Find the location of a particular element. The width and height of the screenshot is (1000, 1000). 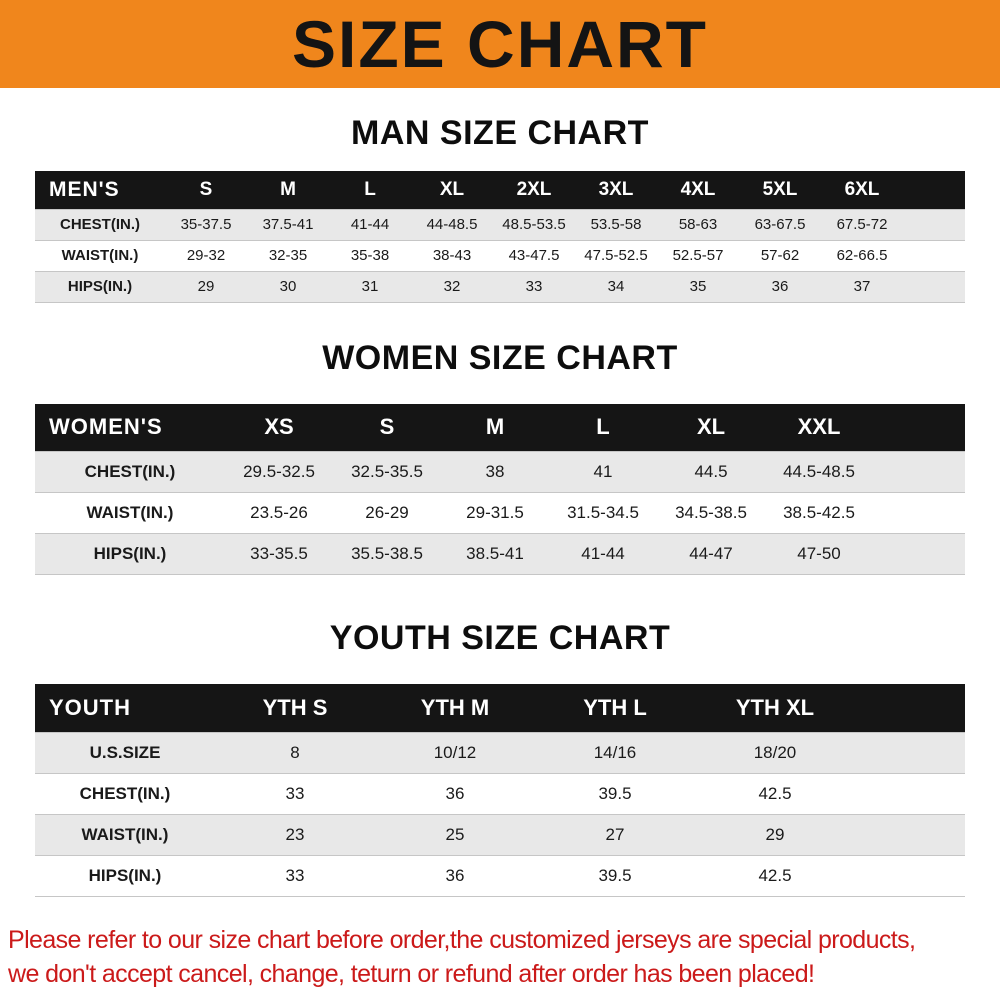

size-column-header: YTH S is located at coordinates (295, 708).